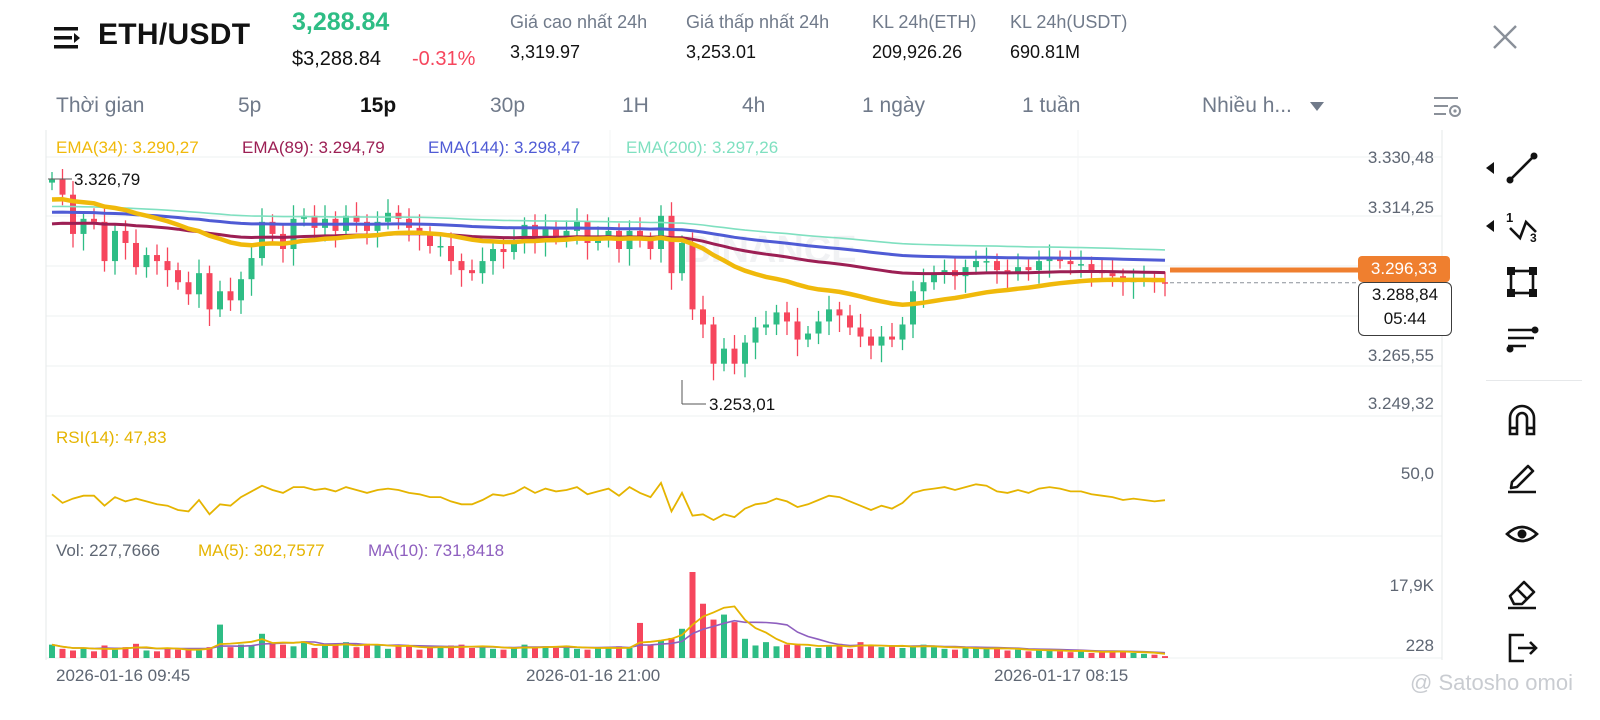 This screenshot has height=720, width=1600. Describe the element at coordinates (1447, 107) in the screenshot. I see `chart-settings-icon` at that location.